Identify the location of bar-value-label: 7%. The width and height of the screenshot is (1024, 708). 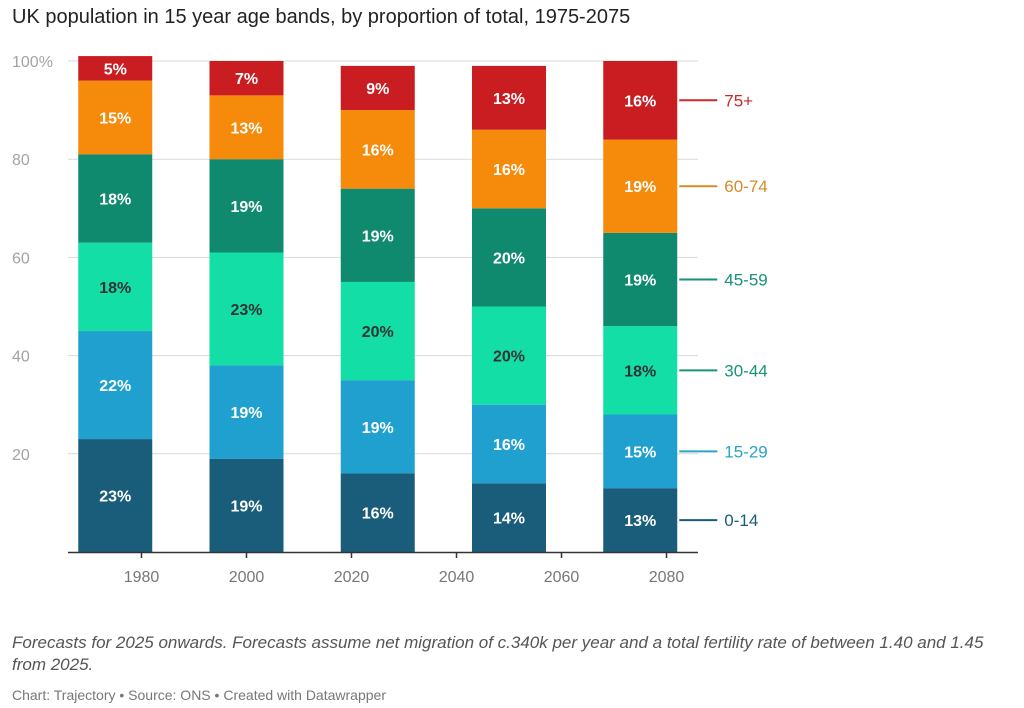
(246, 79).